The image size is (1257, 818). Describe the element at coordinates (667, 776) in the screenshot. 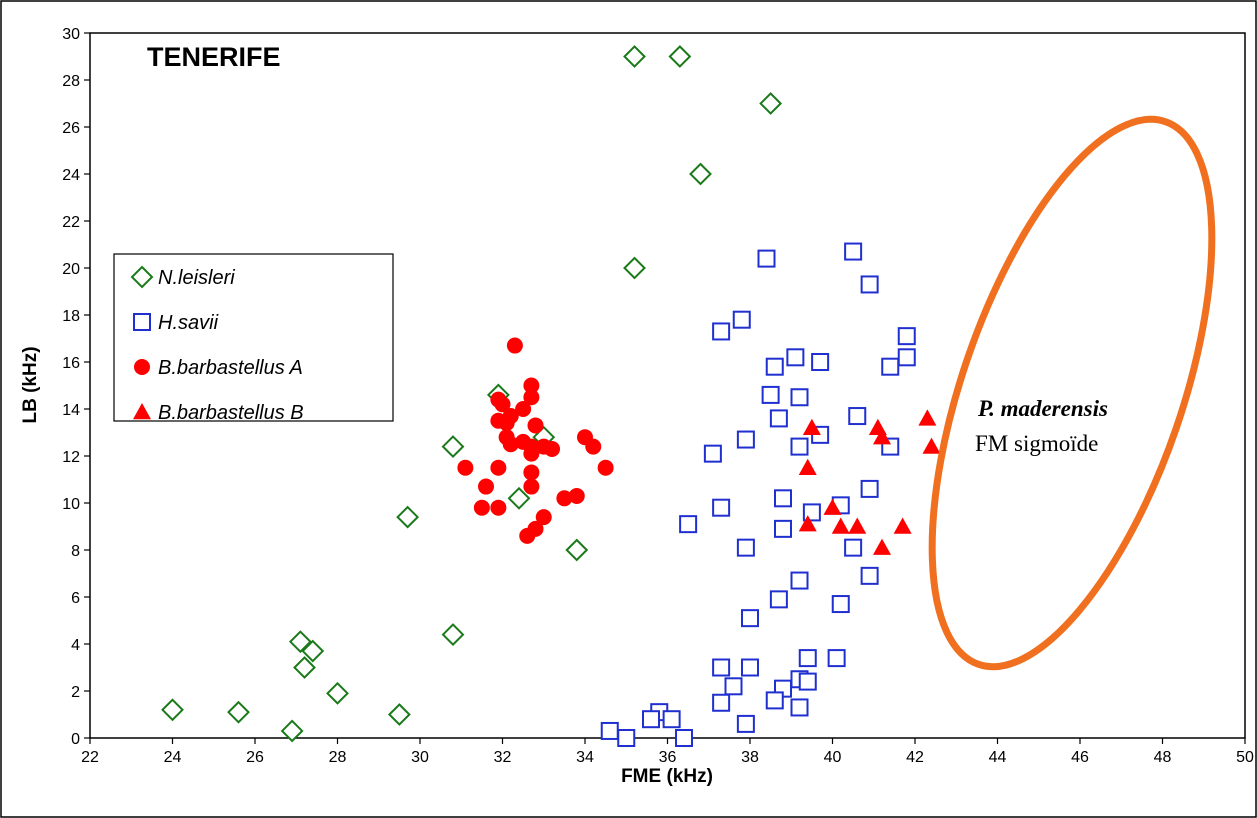

I see `x-axis-title: FME (kHz)` at that location.